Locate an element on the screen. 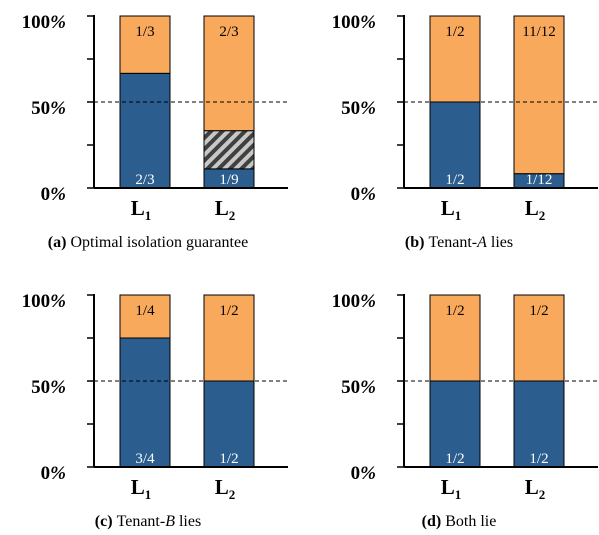 This screenshot has height=535, width=599. bar-2-segment-tenant_a is located at coordinates (539, 424).